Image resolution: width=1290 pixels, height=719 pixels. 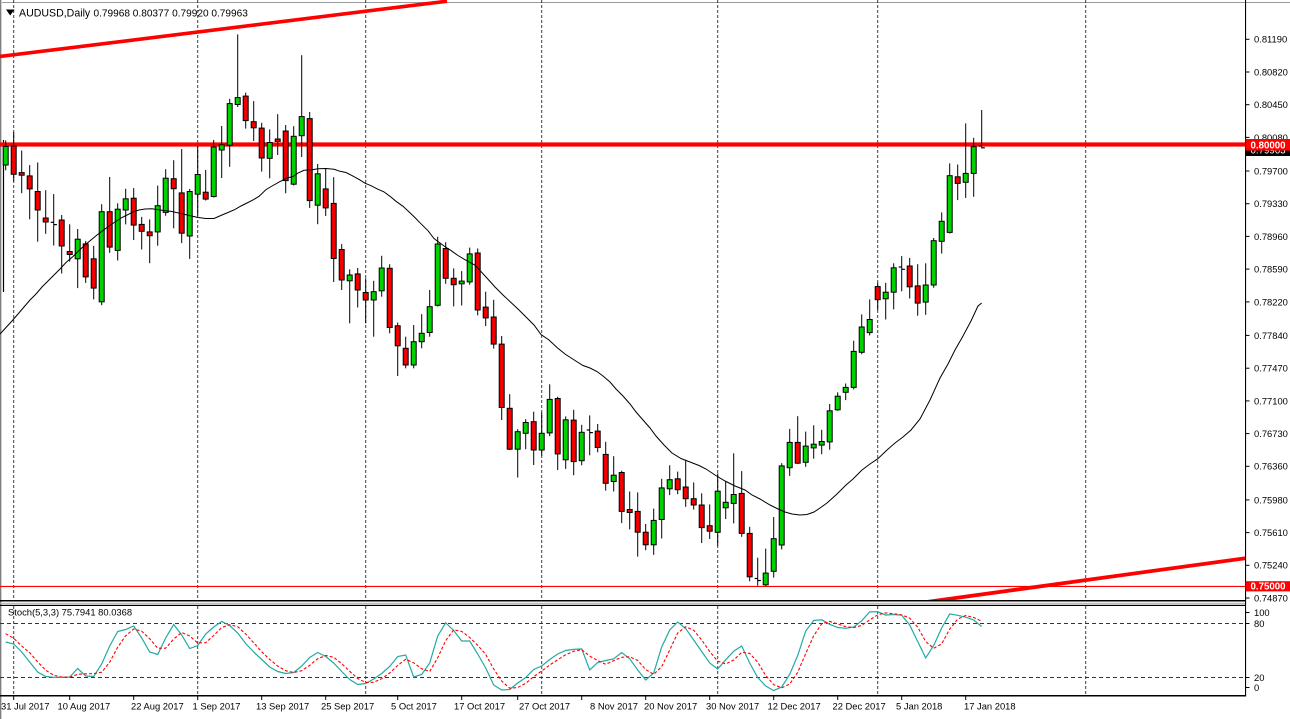 I want to click on svg-text: 0.74870, so click(x=1271, y=597).